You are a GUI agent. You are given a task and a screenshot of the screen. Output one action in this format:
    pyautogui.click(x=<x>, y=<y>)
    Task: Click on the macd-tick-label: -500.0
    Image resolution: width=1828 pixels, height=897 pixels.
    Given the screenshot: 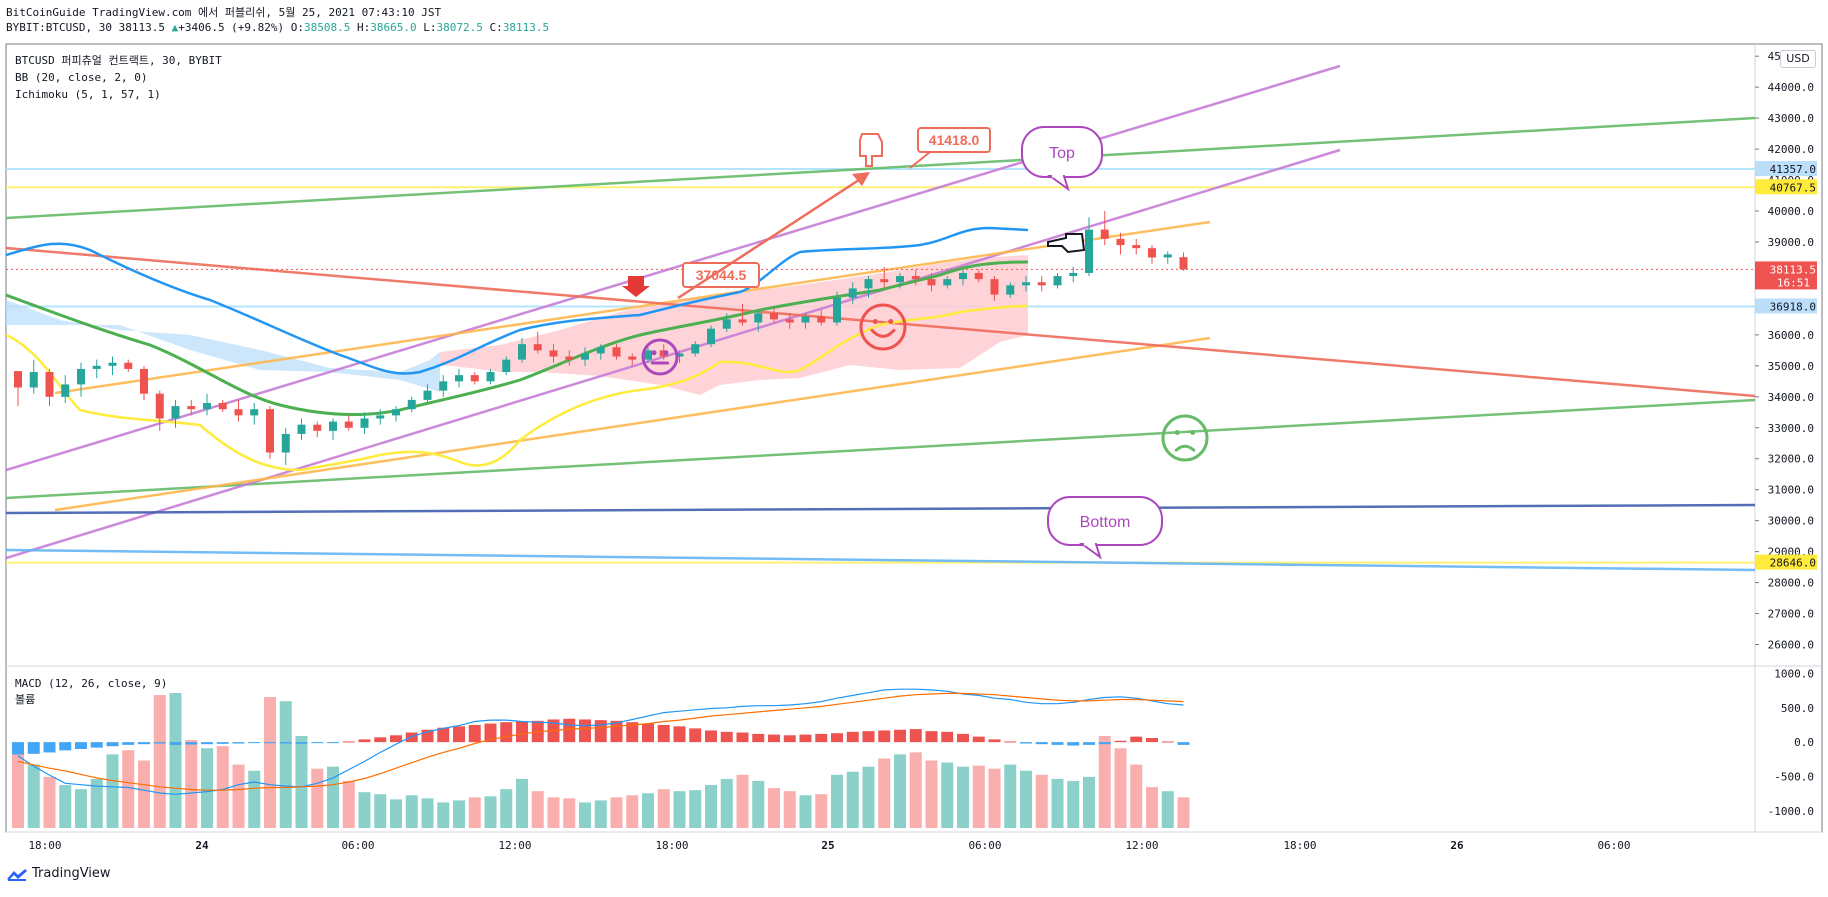 What is the action you would take?
    pyautogui.click(x=1794, y=776)
    